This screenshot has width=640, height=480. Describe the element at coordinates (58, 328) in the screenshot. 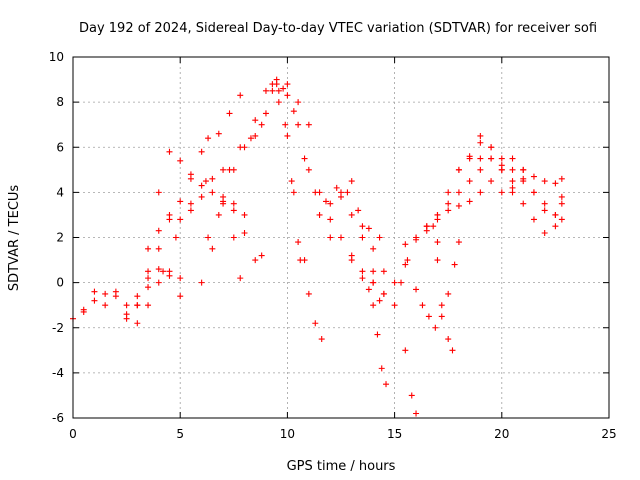

I see `y-tick-label: -2` at that location.